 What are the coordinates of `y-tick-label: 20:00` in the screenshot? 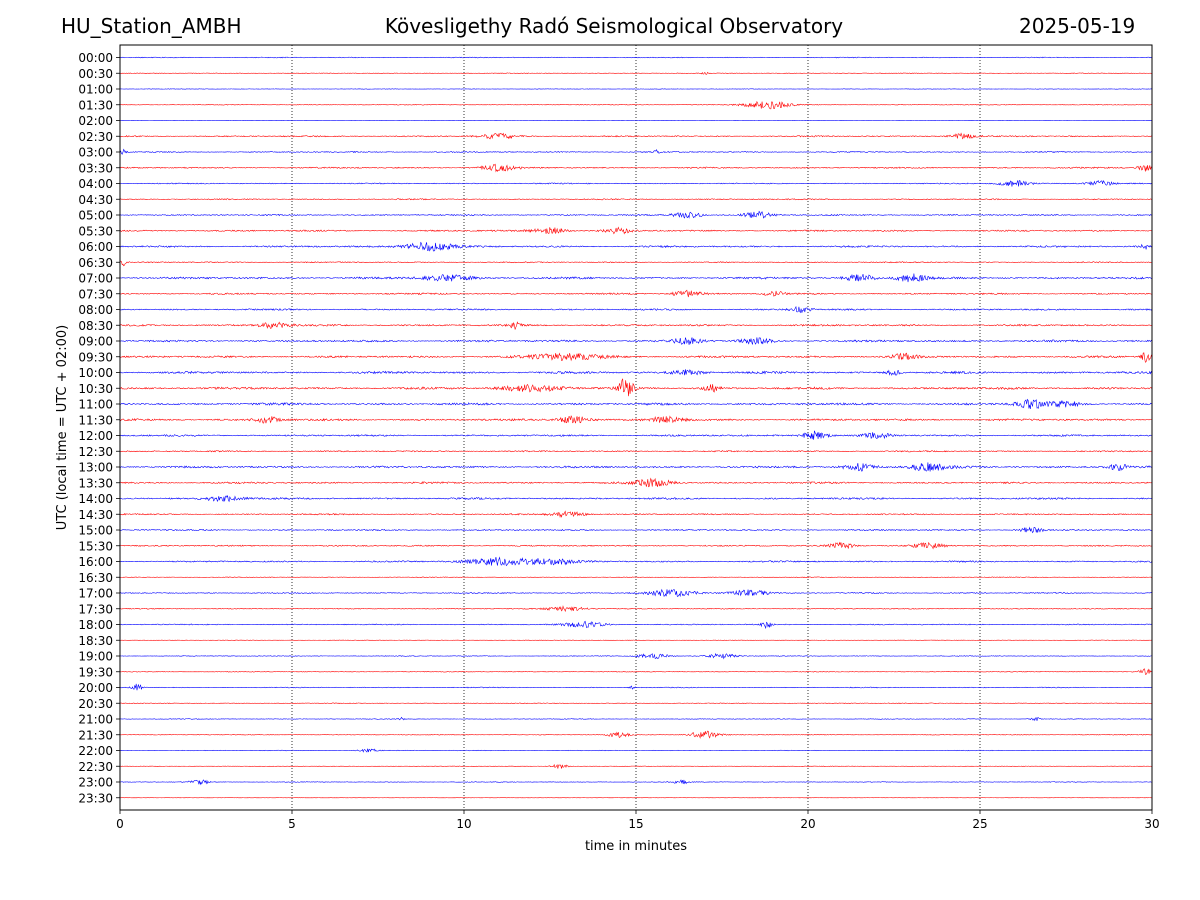 It's located at (95, 688).